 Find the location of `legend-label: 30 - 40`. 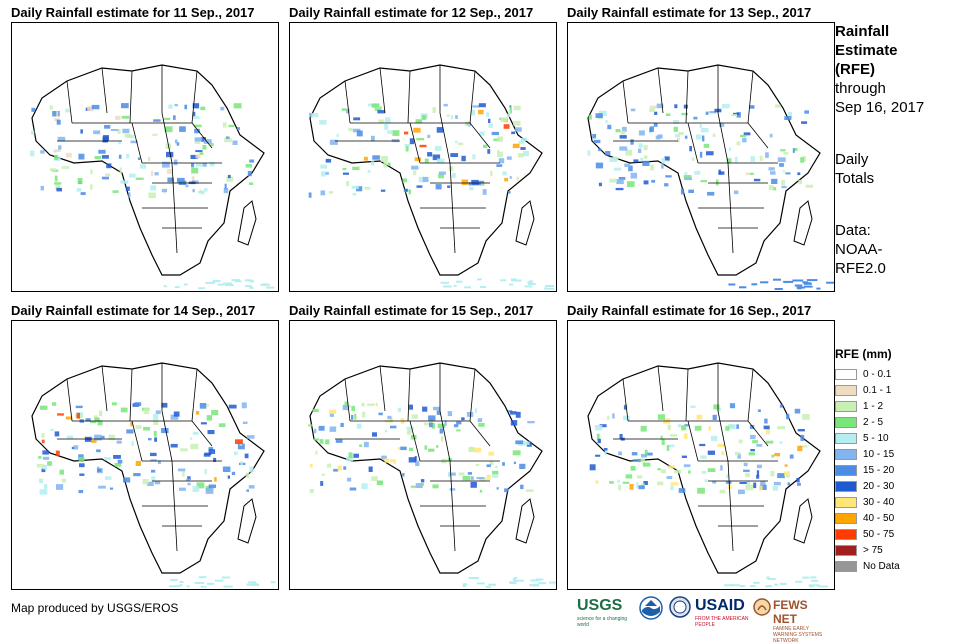

legend-label: 30 - 40 is located at coordinates (879, 502).